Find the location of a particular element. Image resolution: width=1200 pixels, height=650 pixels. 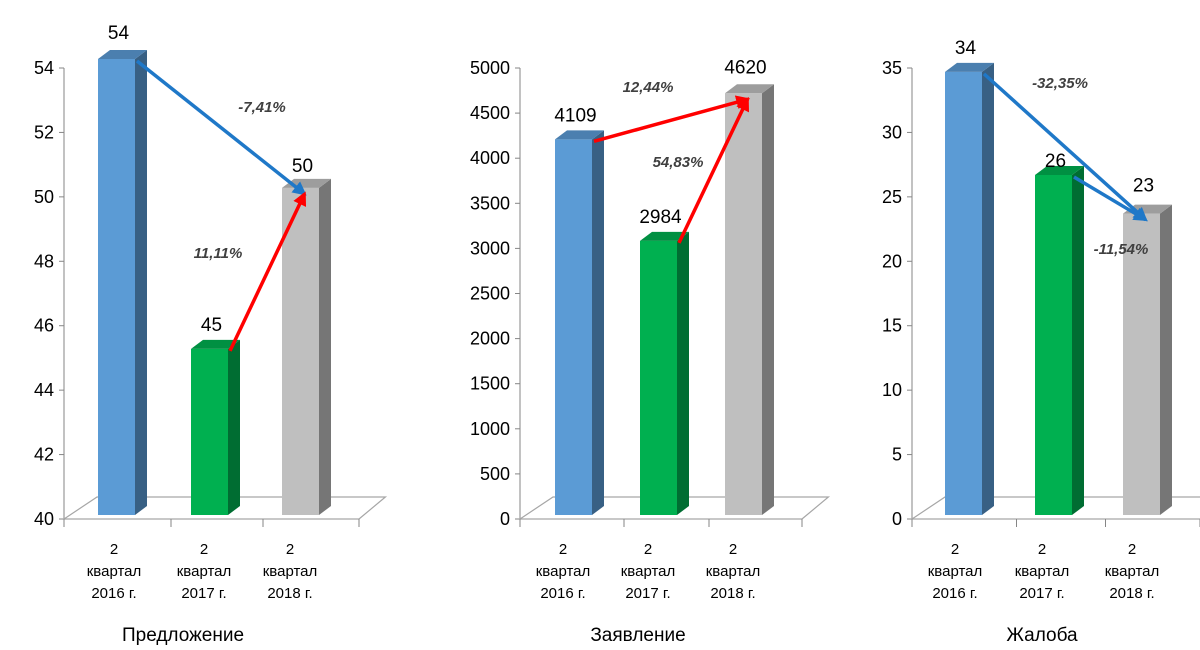

y-tick-label: 2000 is located at coordinates (490, 339).